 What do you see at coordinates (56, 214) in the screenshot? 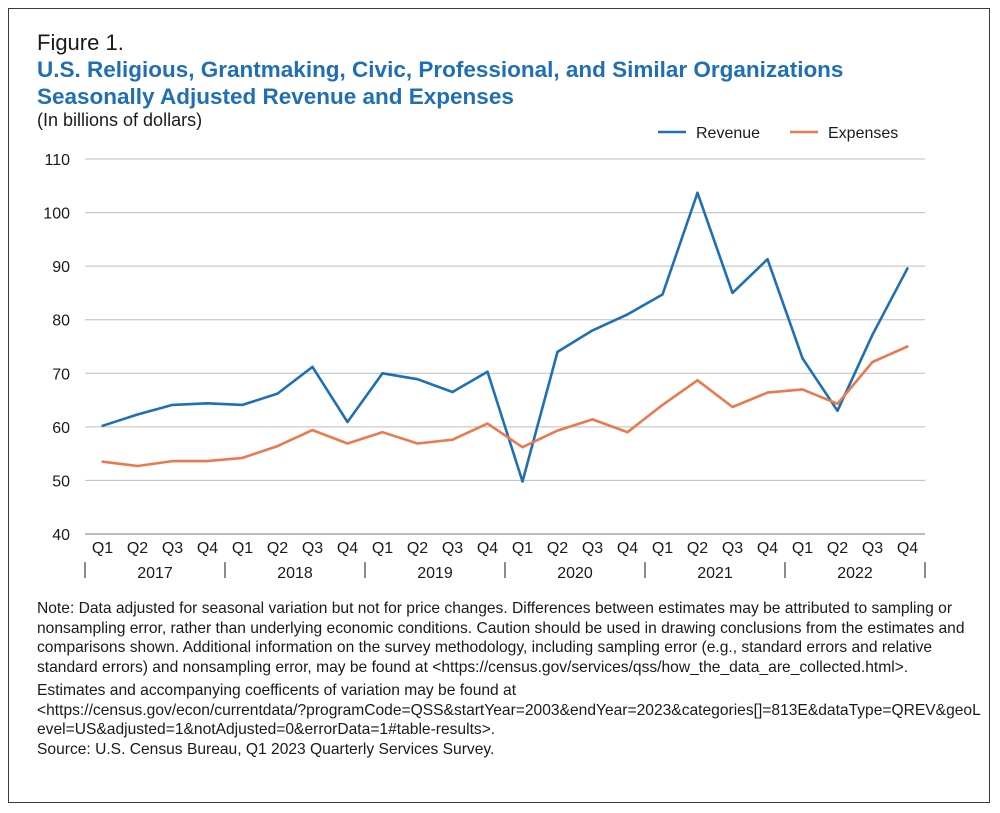
I see `y-tick-label: 100` at bounding box center [56, 214].